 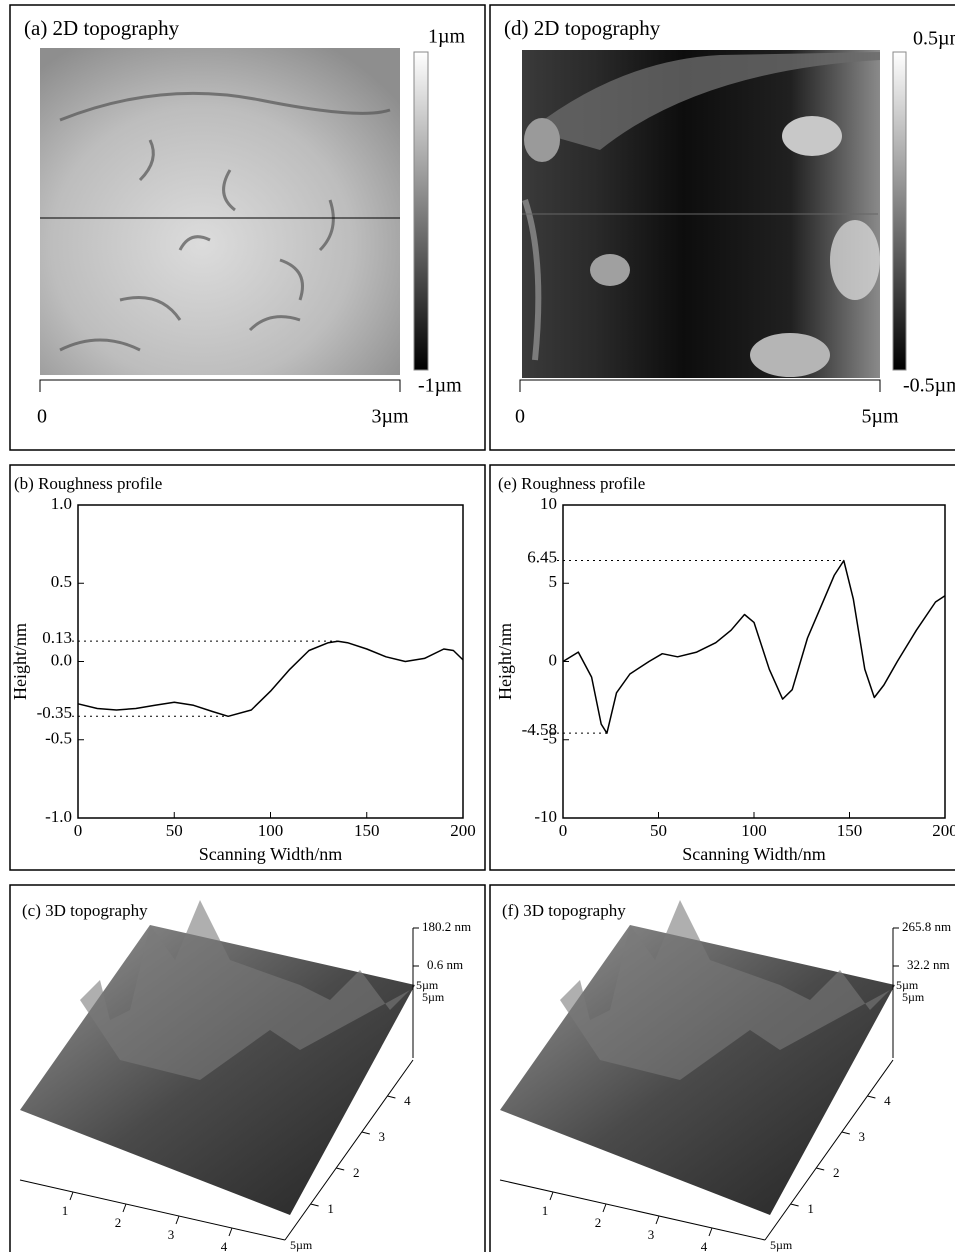 I want to click on z-tick-label: 32.2 nm, so click(x=928, y=964).